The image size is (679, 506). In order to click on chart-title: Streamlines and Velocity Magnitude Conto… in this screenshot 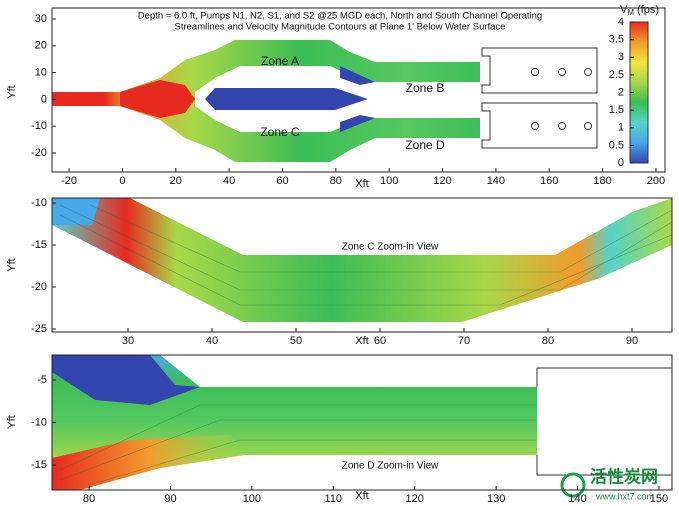, I will do `click(340, 27)`.